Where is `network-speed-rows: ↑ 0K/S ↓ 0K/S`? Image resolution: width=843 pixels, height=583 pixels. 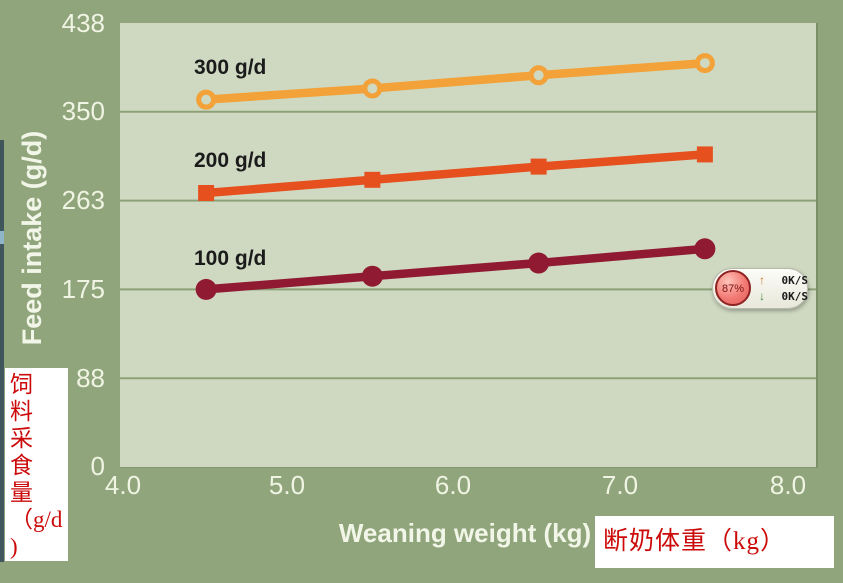 network-speed-rows: ↑ 0K/S ↓ 0K/S is located at coordinates (781, 288).